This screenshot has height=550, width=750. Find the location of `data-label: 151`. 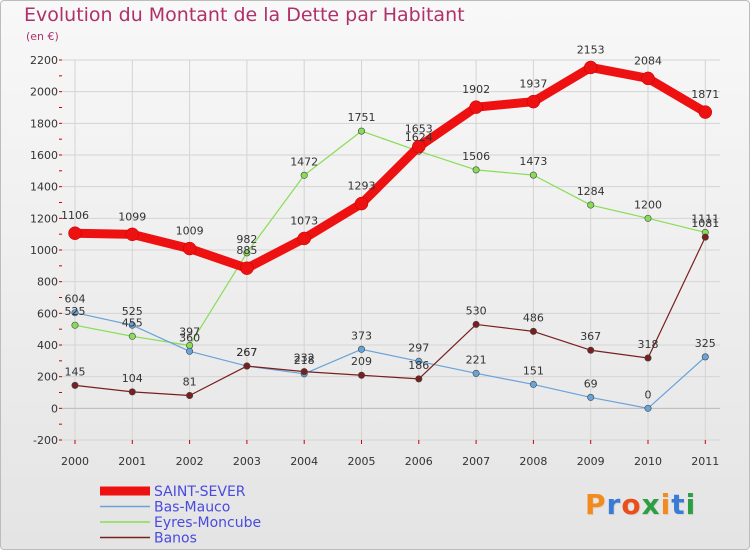

data-label: 151 is located at coordinates (533, 370).